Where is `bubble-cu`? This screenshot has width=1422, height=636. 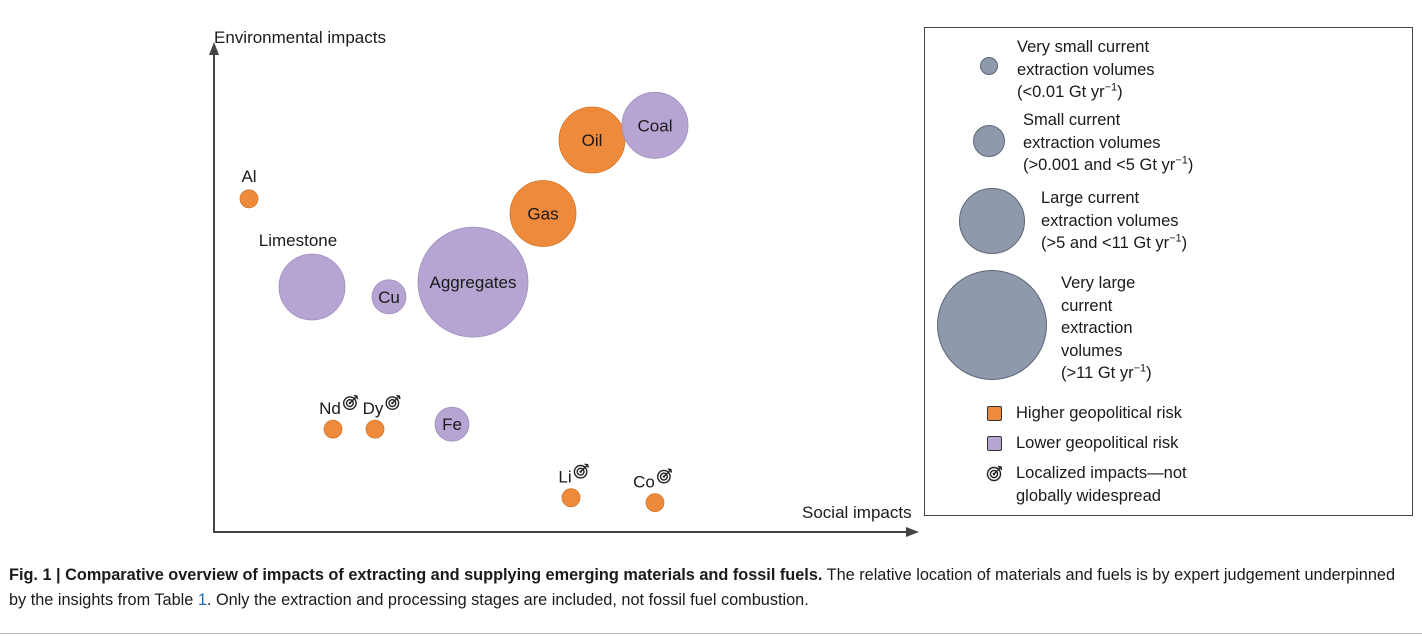 bubble-cu is located at coordinates (389, 297).